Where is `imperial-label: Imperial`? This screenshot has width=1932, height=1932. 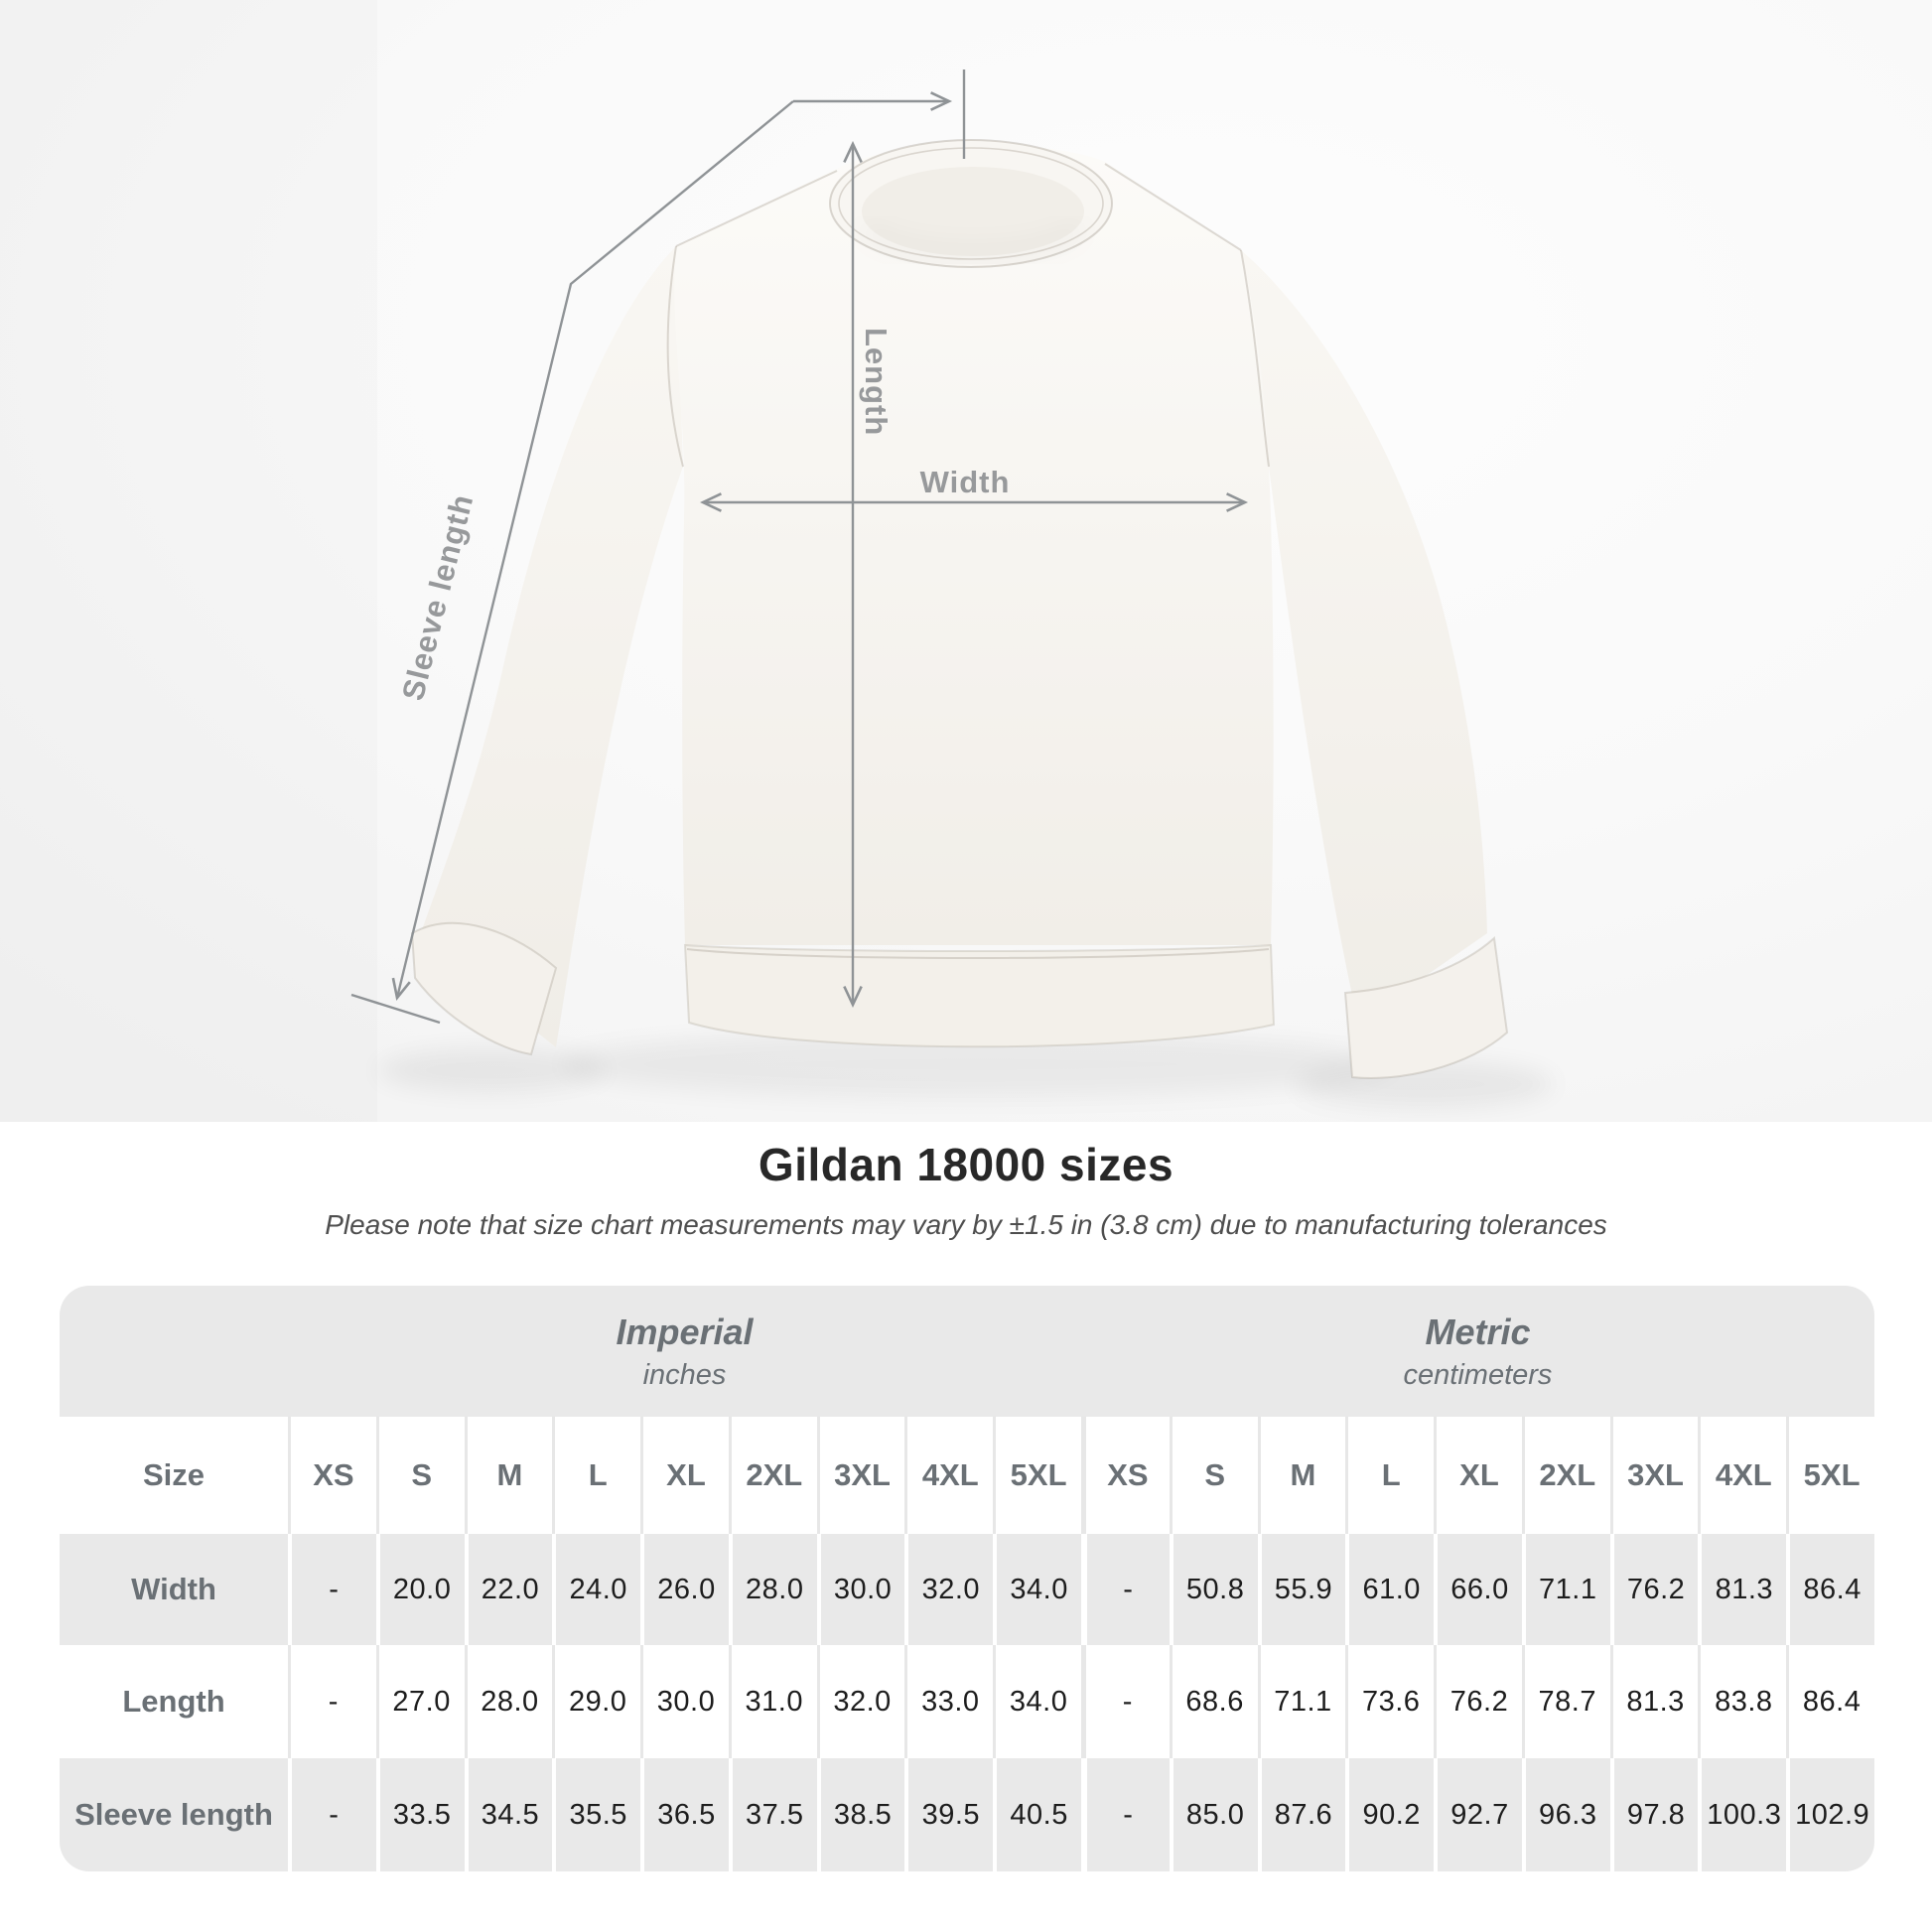
imperial-label: Imperial is located at coordinates (685, 1332).